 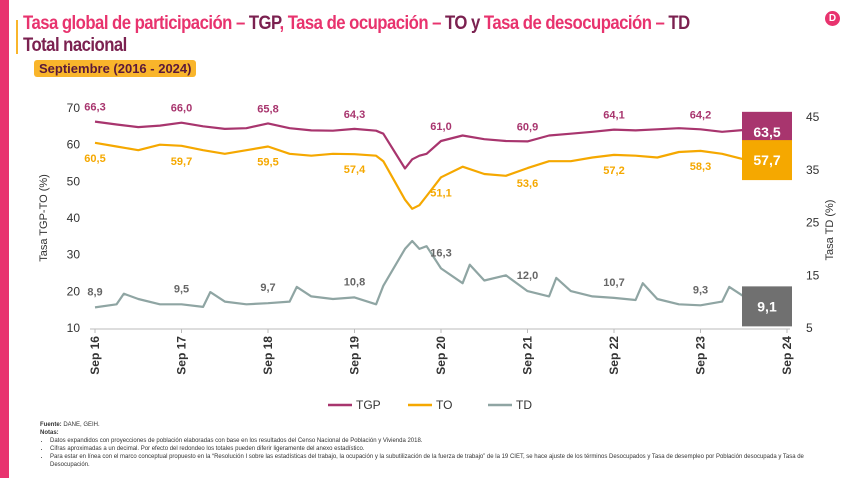 What do you see at coordinates (440, 193) in the screenshot?
I see `data-label: 51,1` at bounding box center [440, 193].